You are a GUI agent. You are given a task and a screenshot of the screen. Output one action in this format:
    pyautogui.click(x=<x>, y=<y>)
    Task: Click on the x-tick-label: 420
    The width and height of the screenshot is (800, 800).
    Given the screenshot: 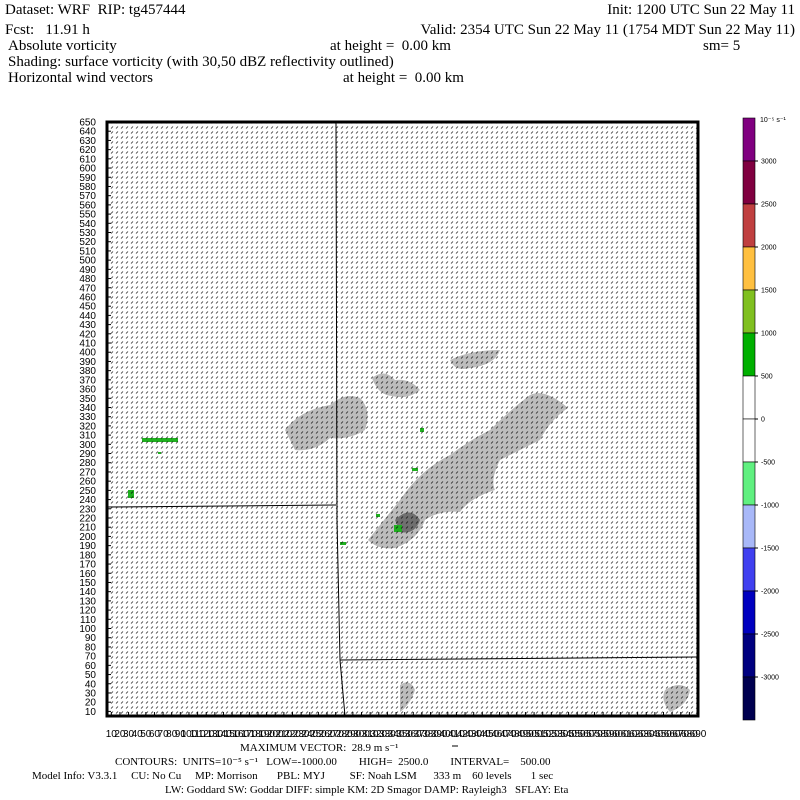 What is the action you would take?
    pyautogui.click(x=465, y=734)
    